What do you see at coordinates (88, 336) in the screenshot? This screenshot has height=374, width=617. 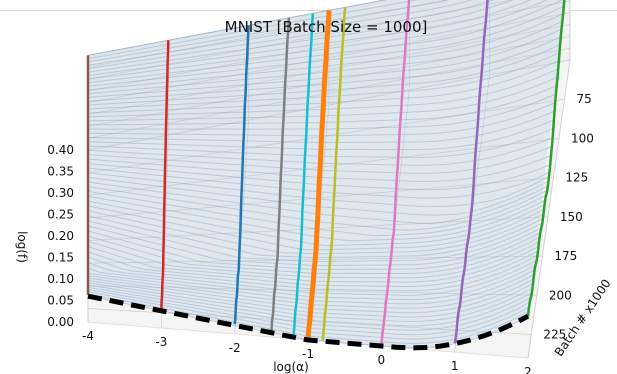 I see `x-tick-label: -4` at bounding box center [88, 336].